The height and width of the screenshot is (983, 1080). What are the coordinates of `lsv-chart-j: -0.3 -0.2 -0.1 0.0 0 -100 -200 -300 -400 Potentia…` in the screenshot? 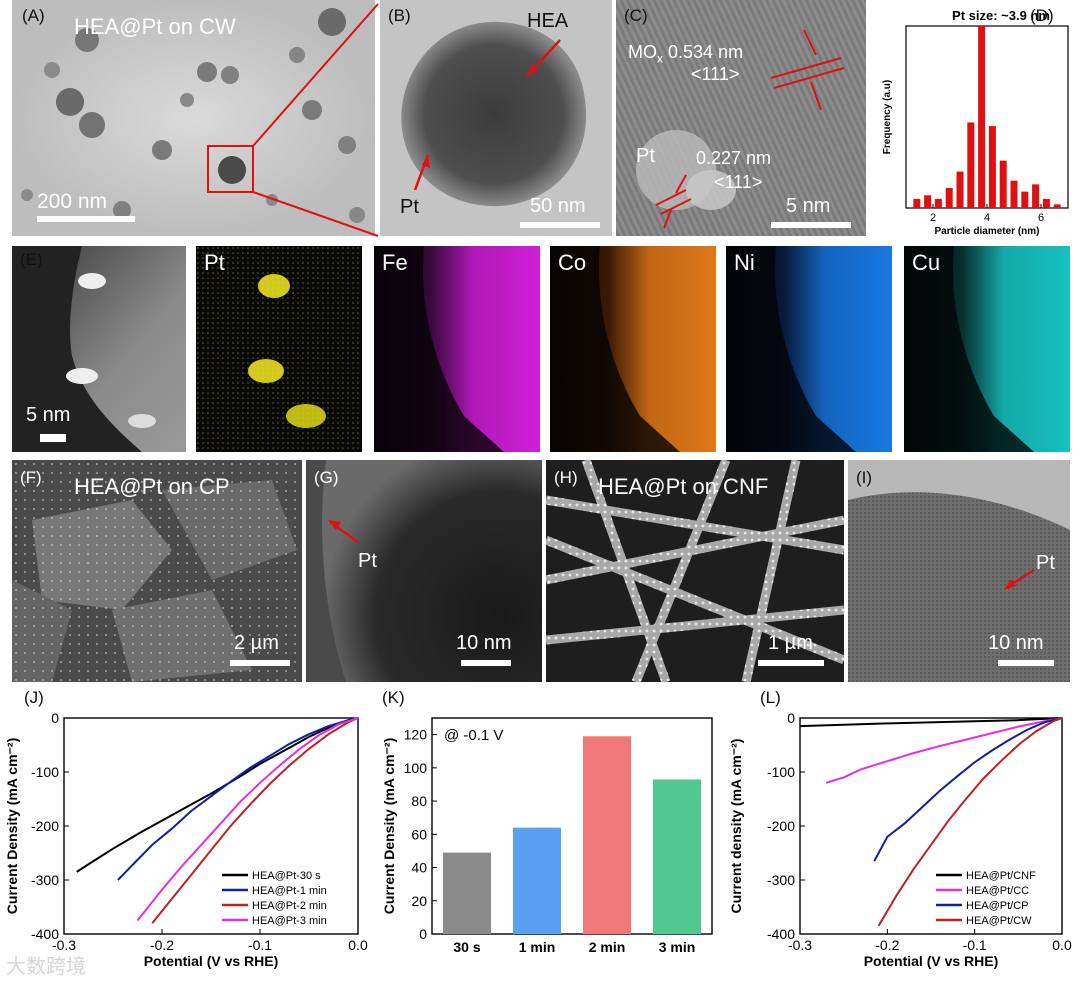 It's located at (186, 839).